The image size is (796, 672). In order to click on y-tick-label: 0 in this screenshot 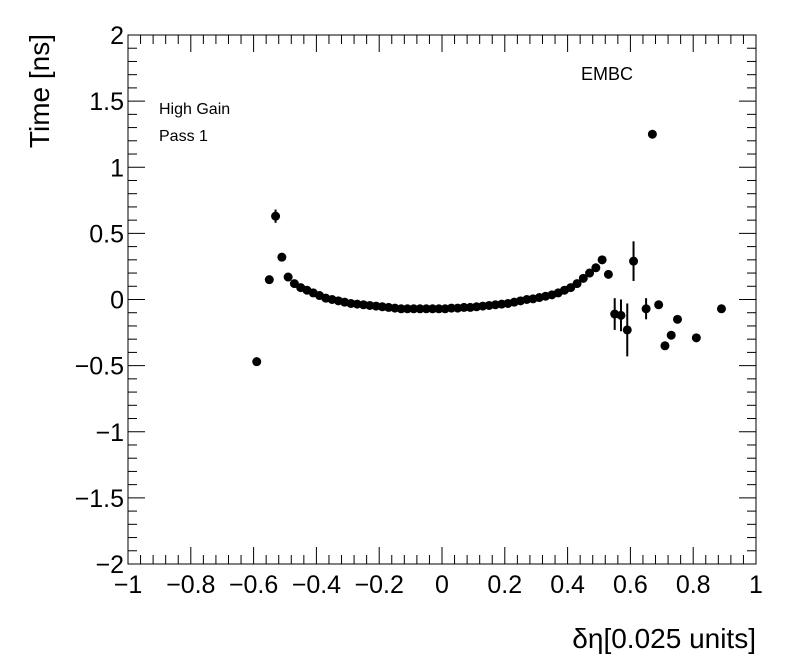, I will do `click(117, 301)`.